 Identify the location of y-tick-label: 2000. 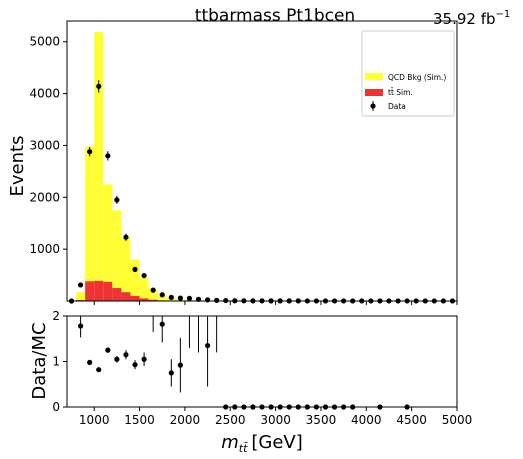
(44, 197).